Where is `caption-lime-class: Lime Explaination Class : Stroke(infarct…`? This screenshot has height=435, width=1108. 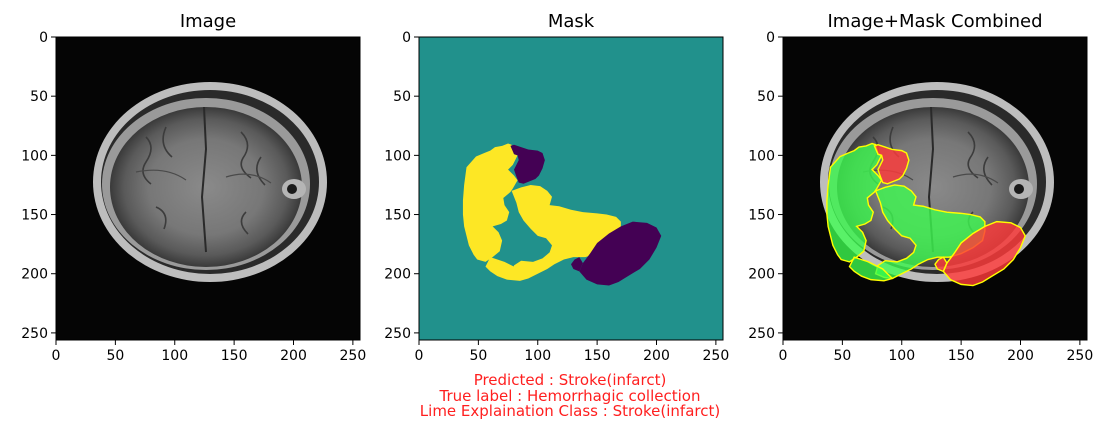
caption-lime-class: Lime Explaination Class : Stroke(infarct… is located at coordinates (570, 411).